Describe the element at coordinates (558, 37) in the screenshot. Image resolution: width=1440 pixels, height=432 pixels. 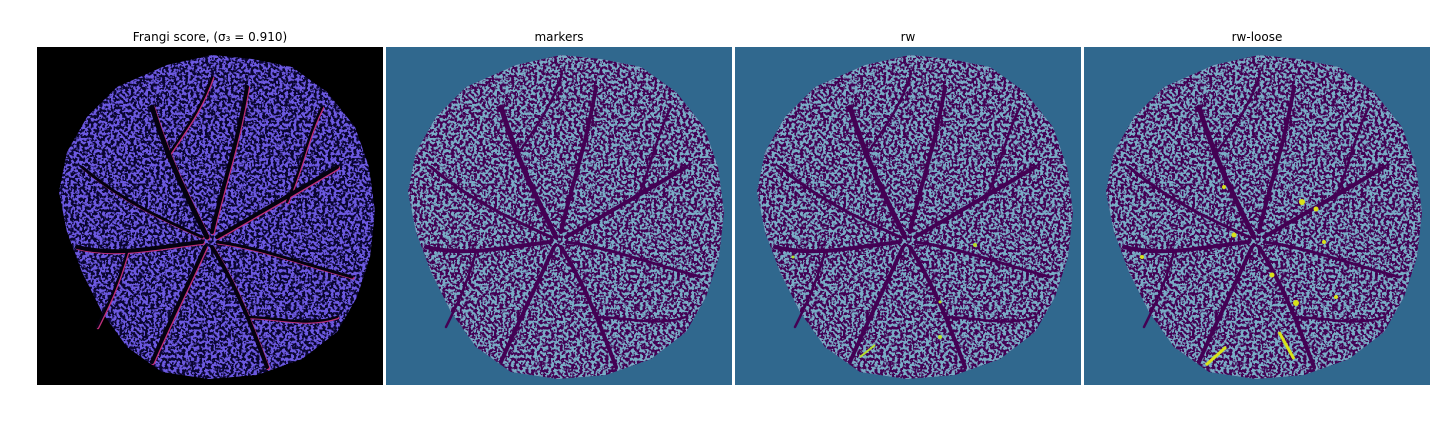
I see `panel-title: markers` at that location.